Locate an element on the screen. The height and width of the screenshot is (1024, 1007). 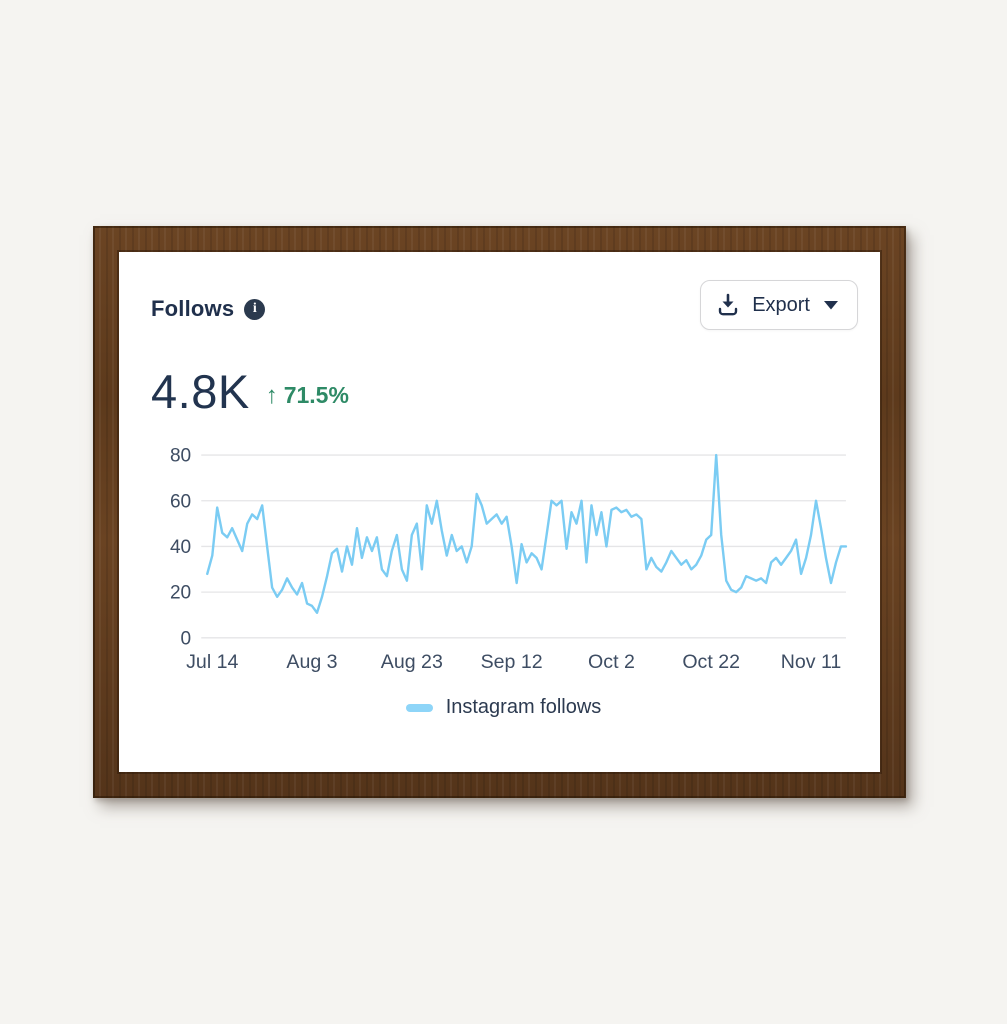
metric-delta: ↑ 71.5% is located at coordinates (307, 396).